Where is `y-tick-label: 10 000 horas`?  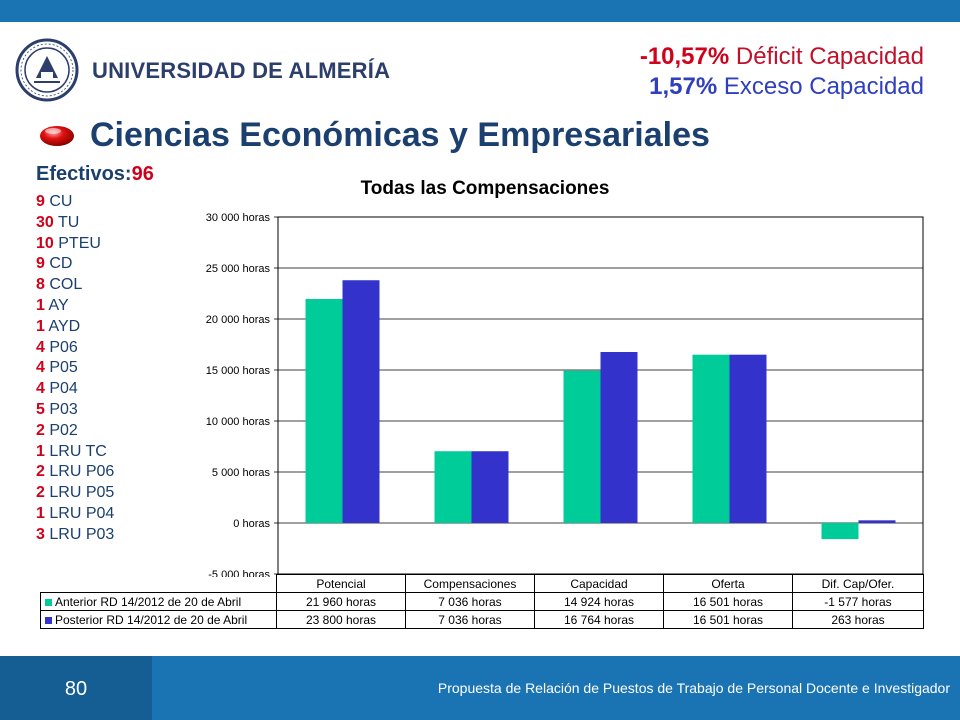
y-tick-label: 10 000 horas is located at coordinates (238, 422).